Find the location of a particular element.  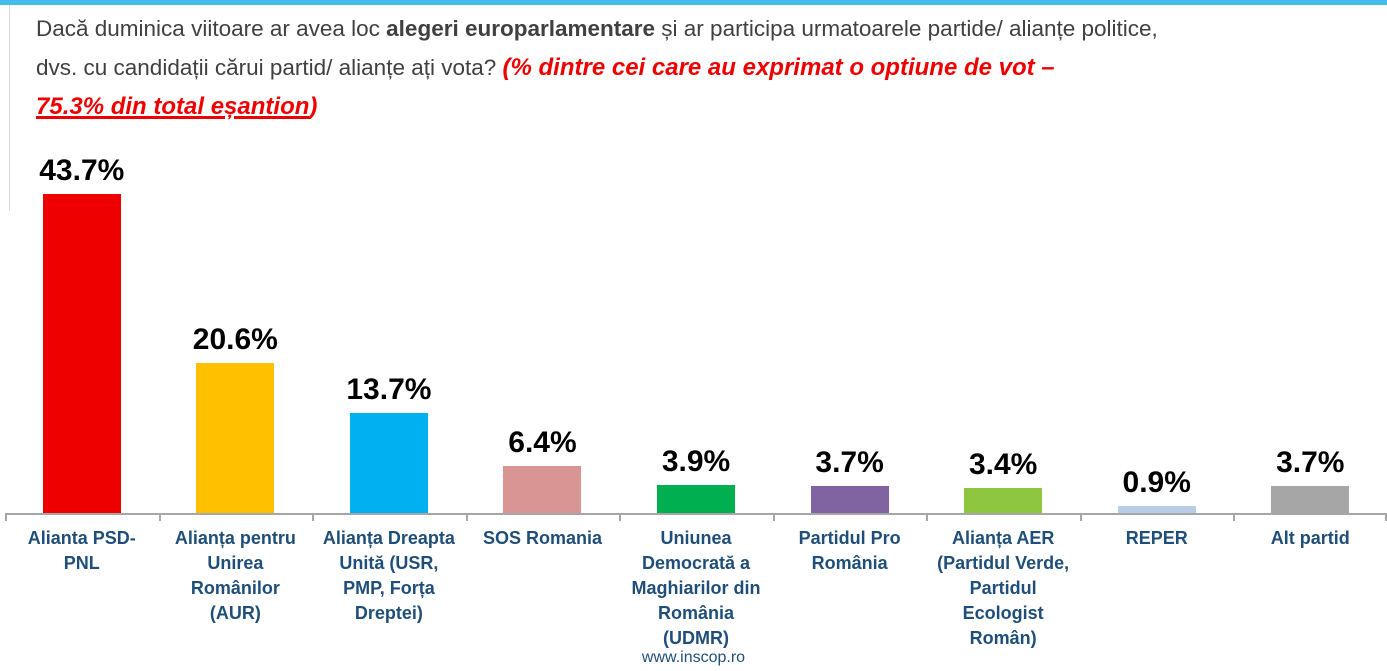

category-label-9: Alt partid is located at coordinates (1310, 538).